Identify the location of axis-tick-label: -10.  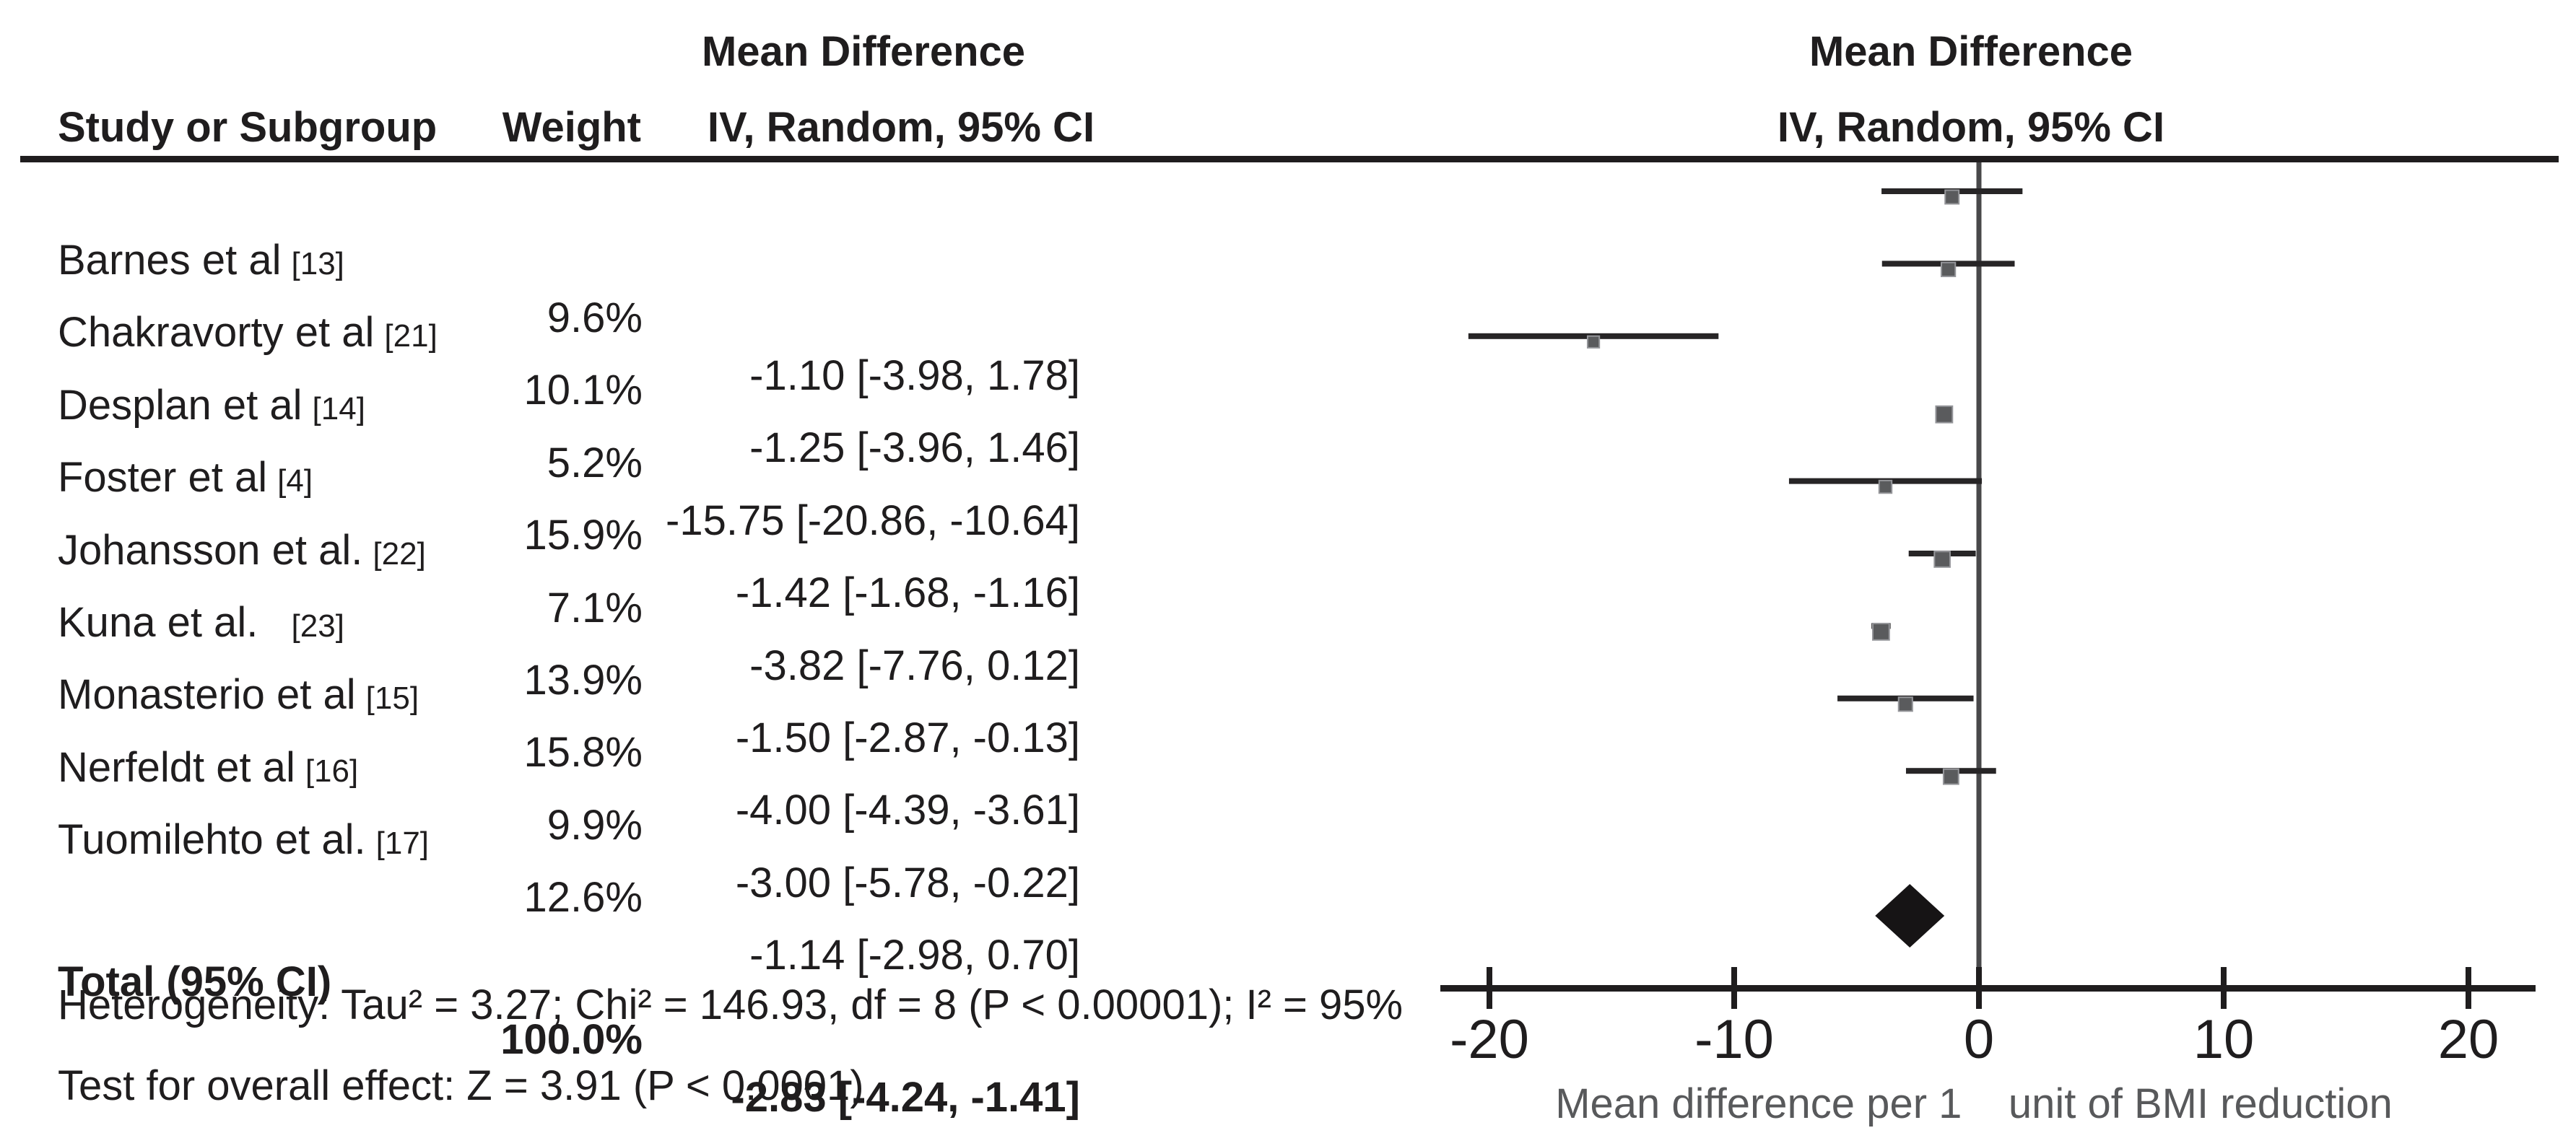
(1734, 1039).